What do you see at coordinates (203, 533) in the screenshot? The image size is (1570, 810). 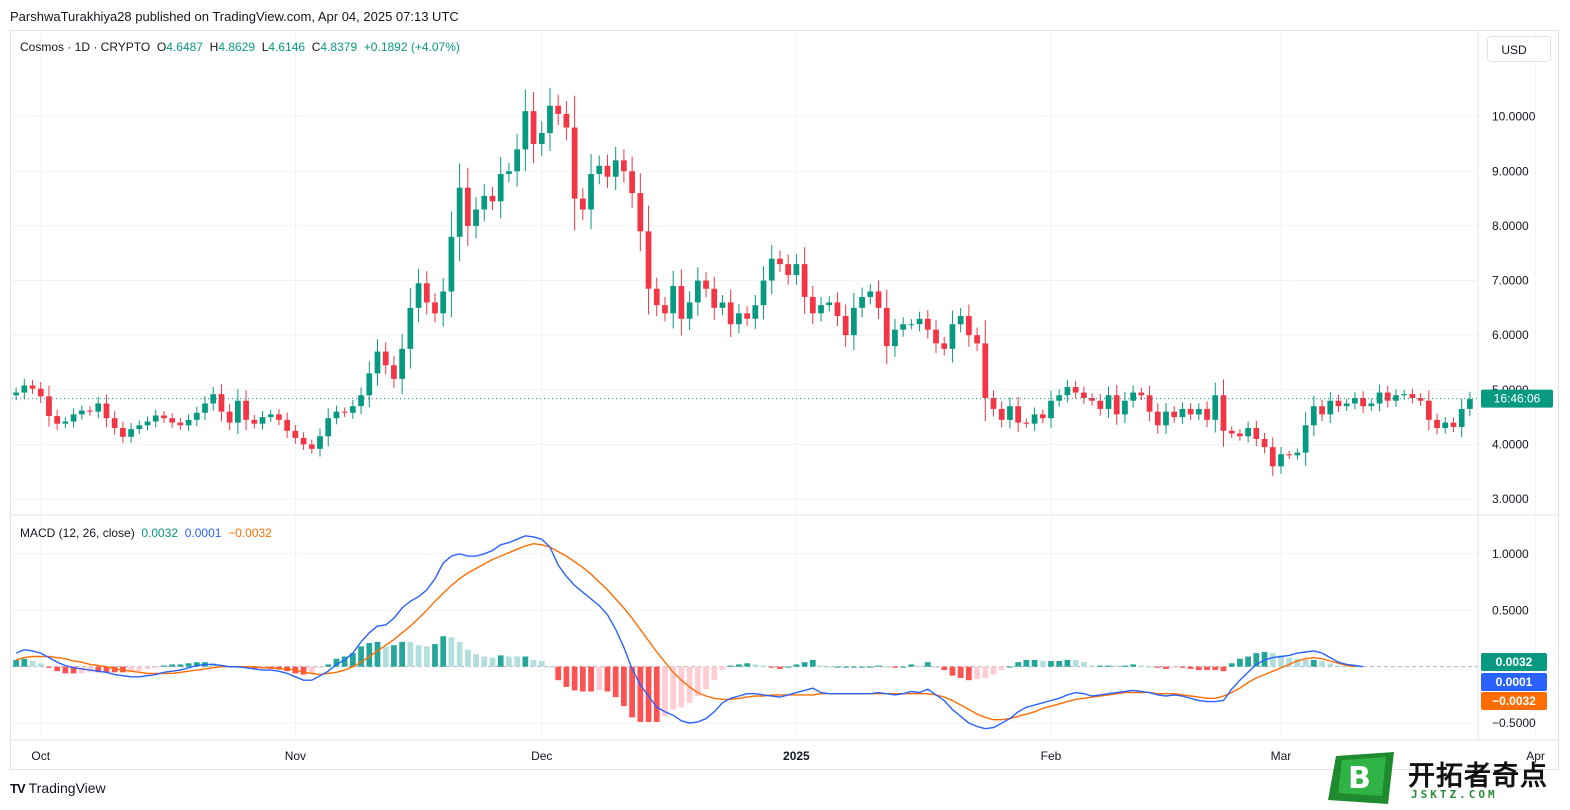 I see `macd-line-value: 0.0001` at bounding box center [203, 533].